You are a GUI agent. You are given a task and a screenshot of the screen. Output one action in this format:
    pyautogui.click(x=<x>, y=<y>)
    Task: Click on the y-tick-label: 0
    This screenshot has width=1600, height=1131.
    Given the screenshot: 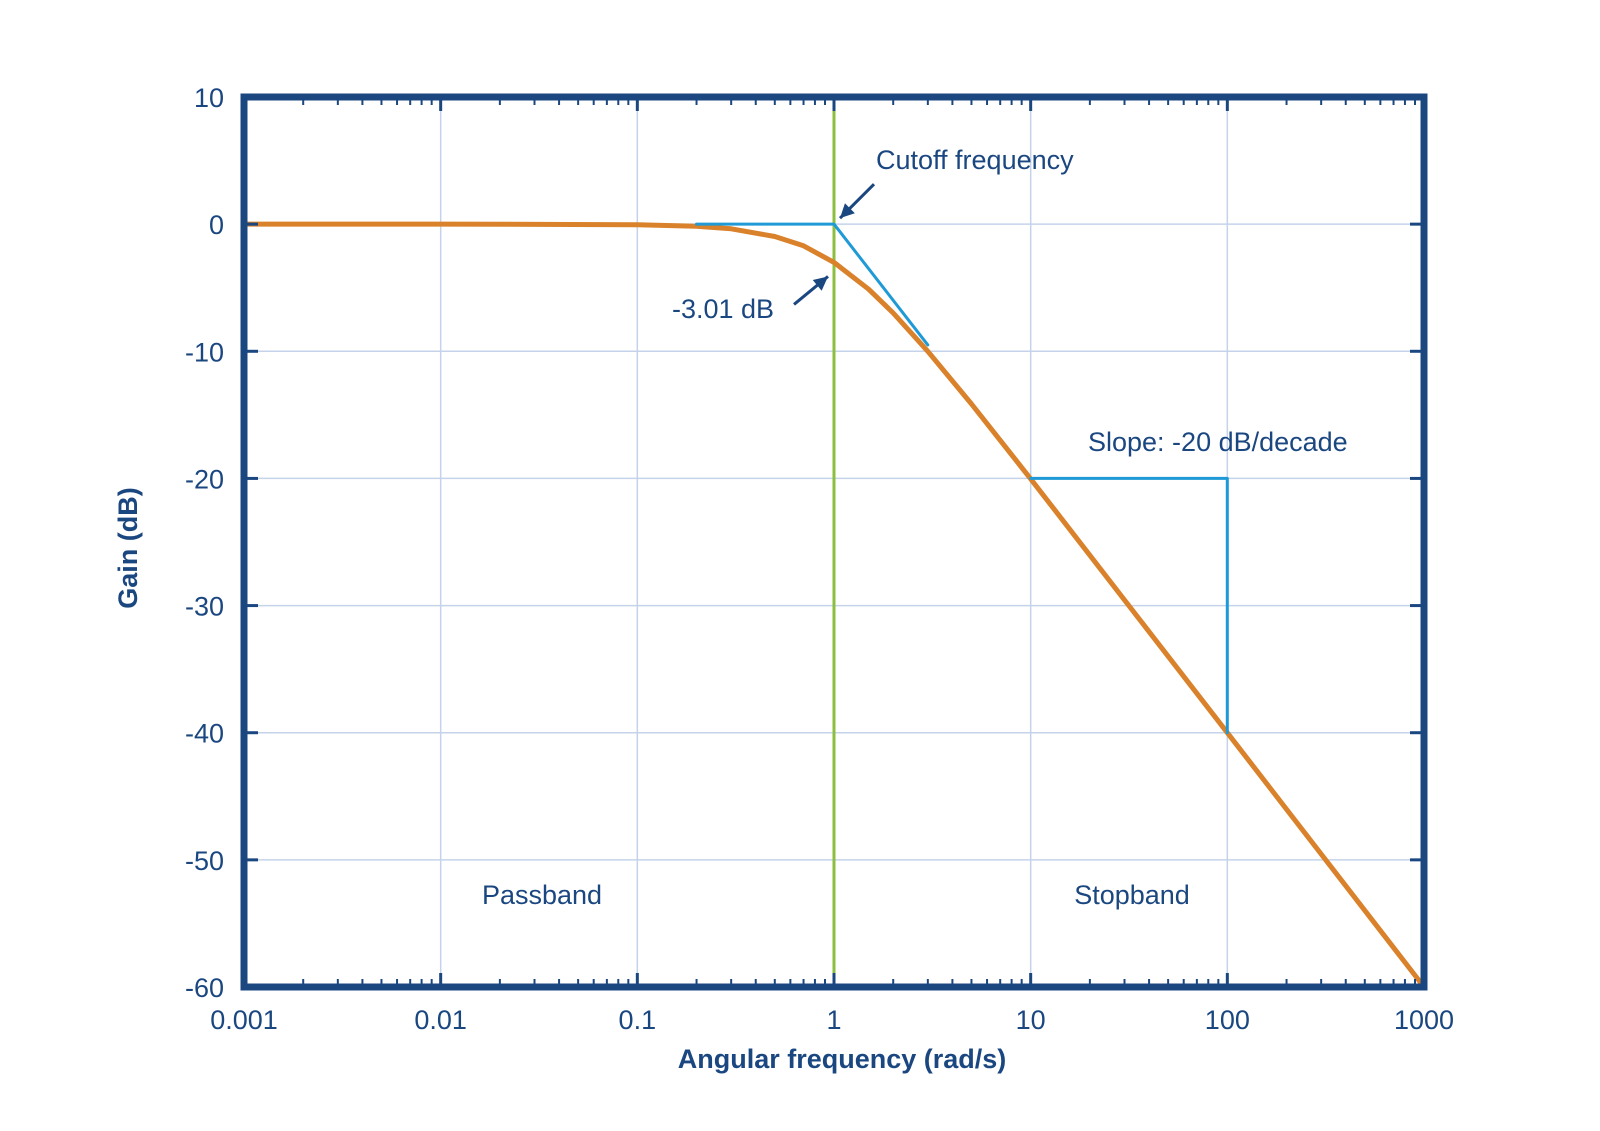 What is the action you would take?
    pyautogui.click(x=216, y=225)
    